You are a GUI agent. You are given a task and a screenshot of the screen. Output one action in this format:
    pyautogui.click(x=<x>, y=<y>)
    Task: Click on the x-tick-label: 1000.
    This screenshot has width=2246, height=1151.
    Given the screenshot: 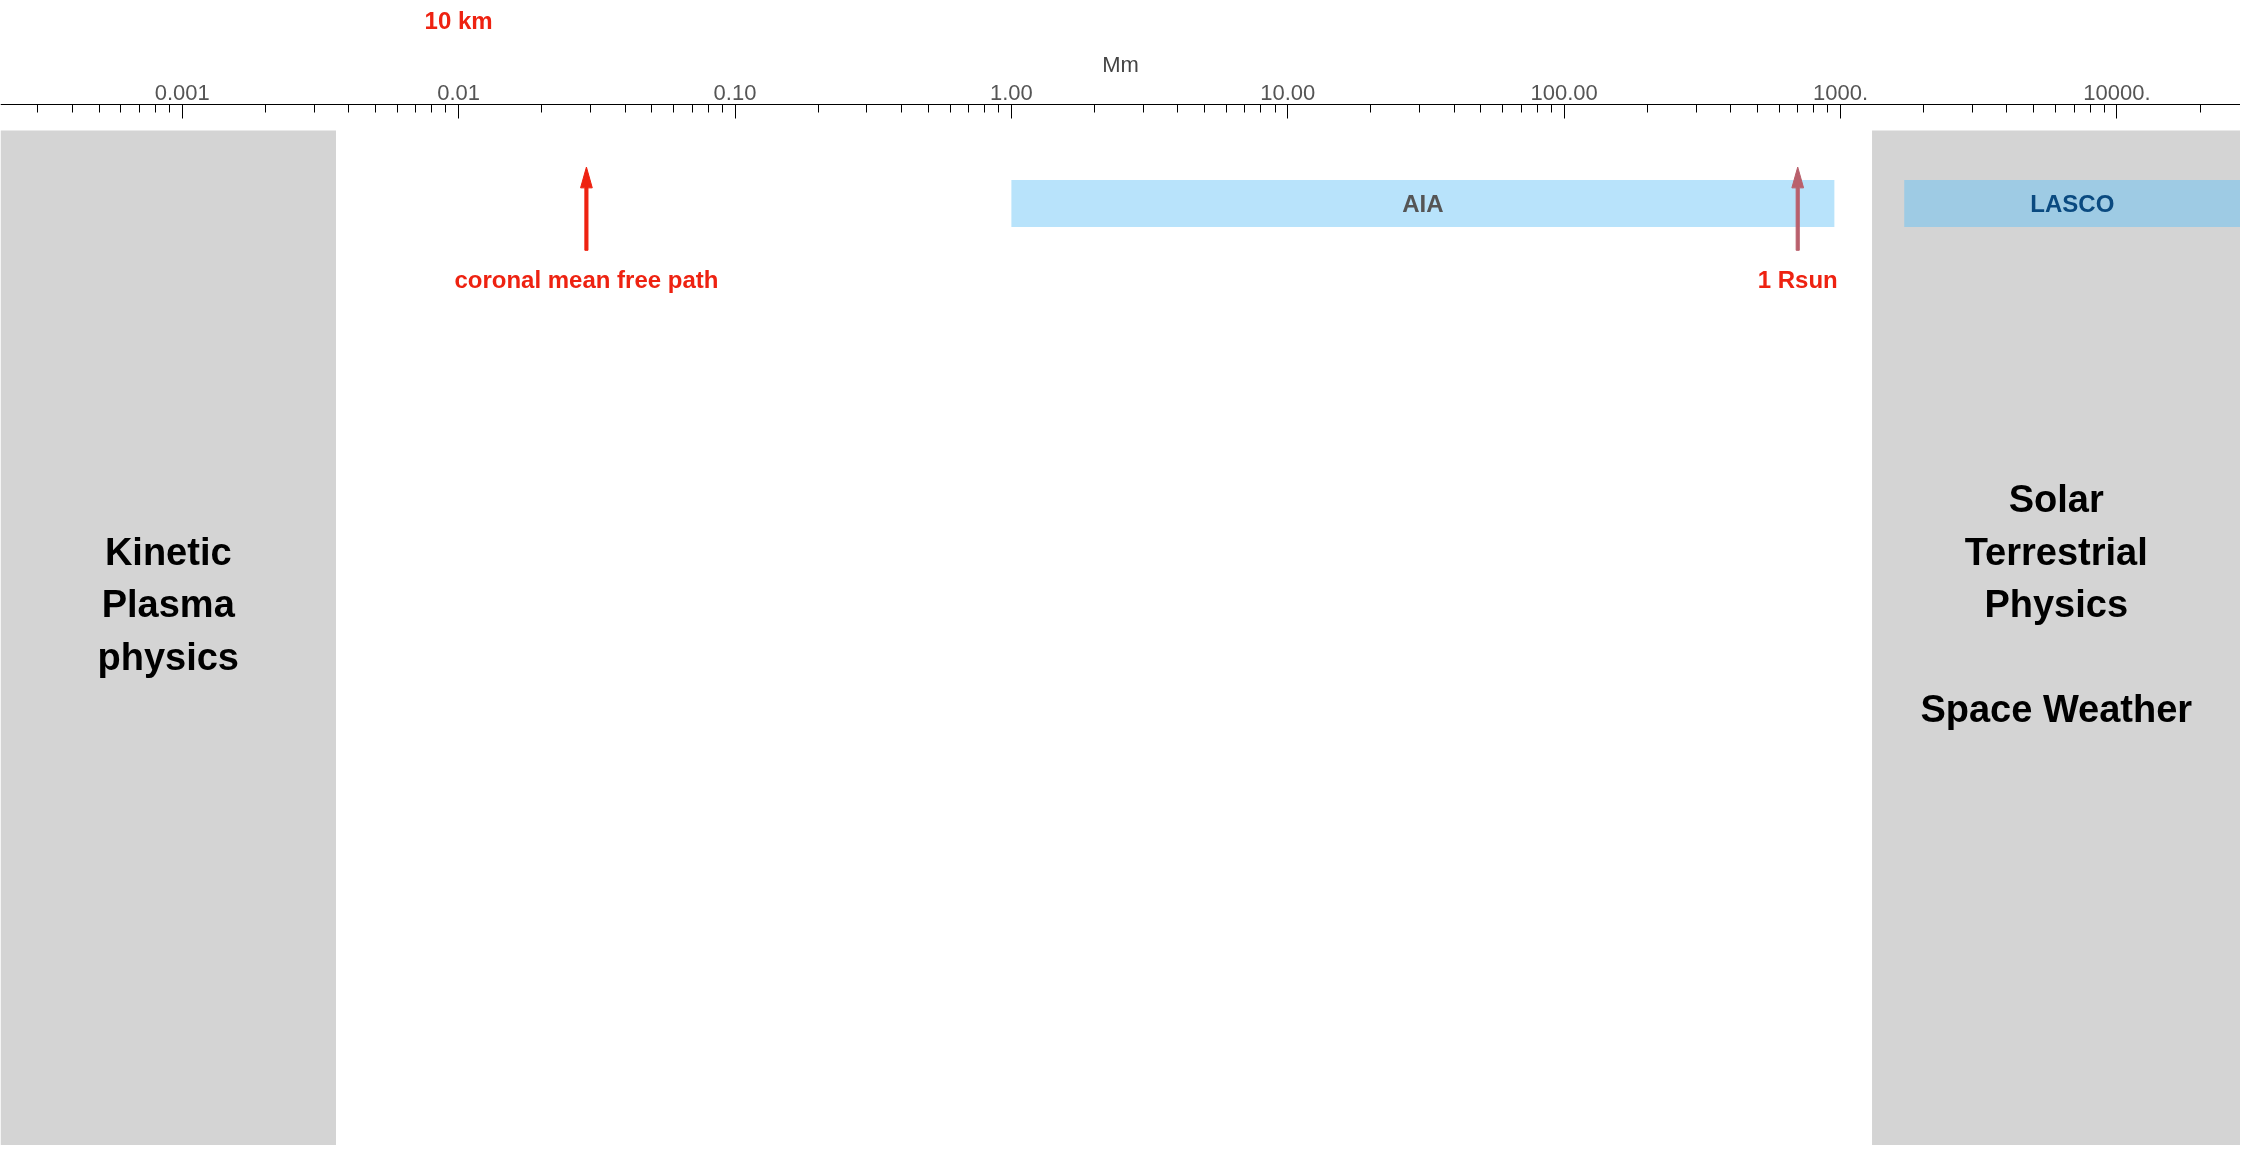 What is the action you would take?
    pyautogui.click(x=1841, y=92)
    